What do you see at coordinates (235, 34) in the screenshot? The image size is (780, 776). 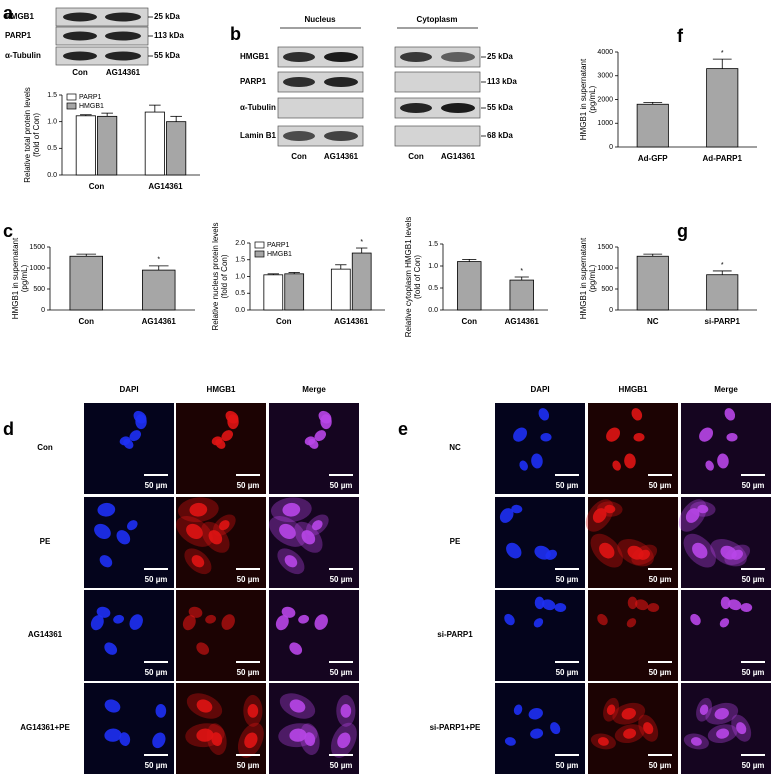 I see `panel-label: b` at bounding box center [235, 34].